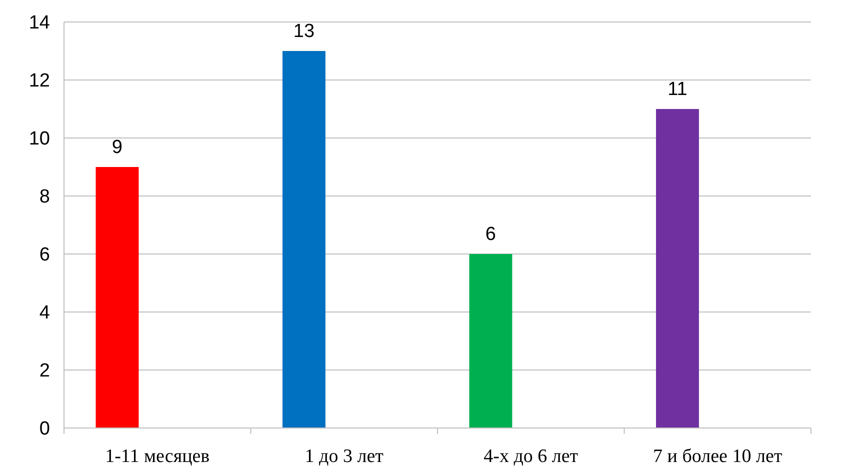 The width and height of the screenshot is (859, 476). I want to click on y-tick-label: 8, so click(44, 197).